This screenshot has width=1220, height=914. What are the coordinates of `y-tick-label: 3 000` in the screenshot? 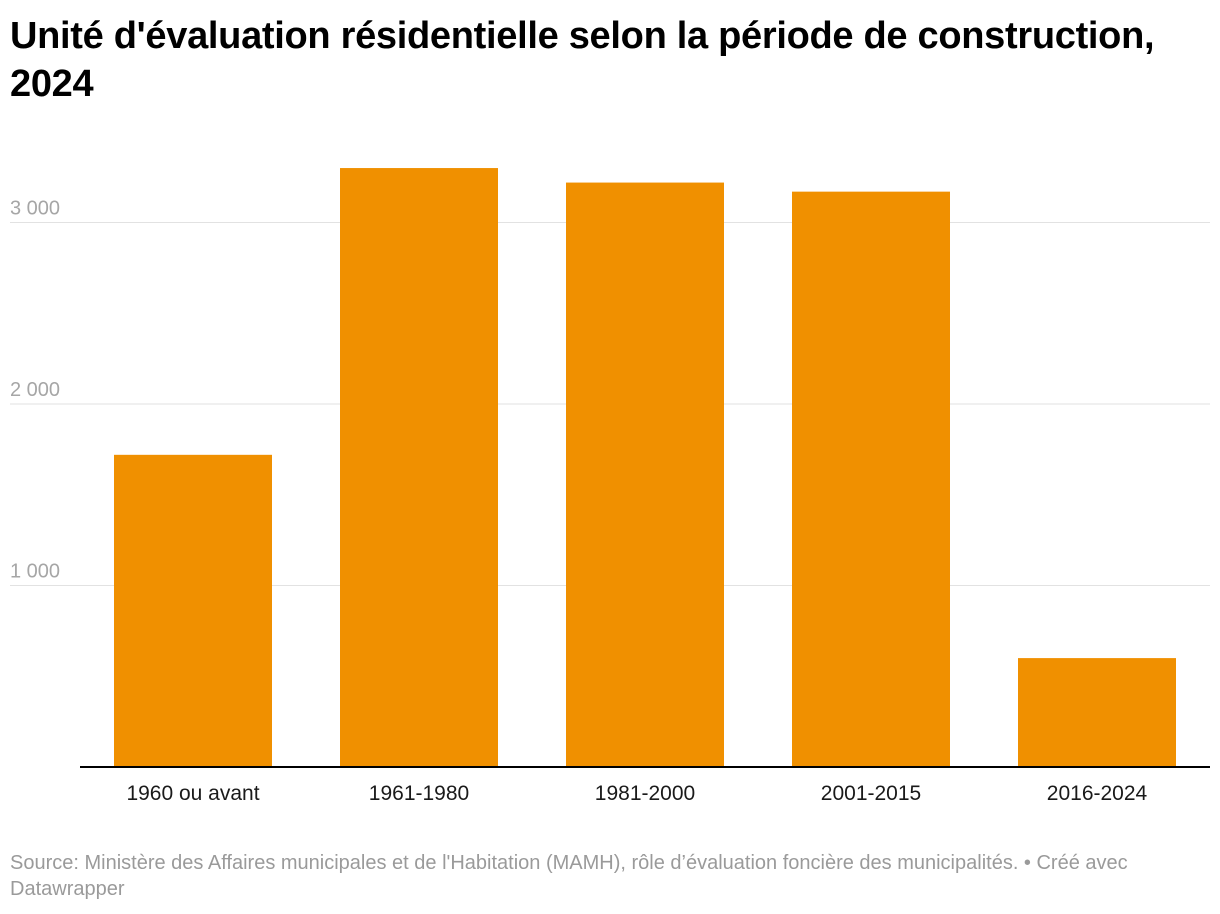 It's located at (35, 209).